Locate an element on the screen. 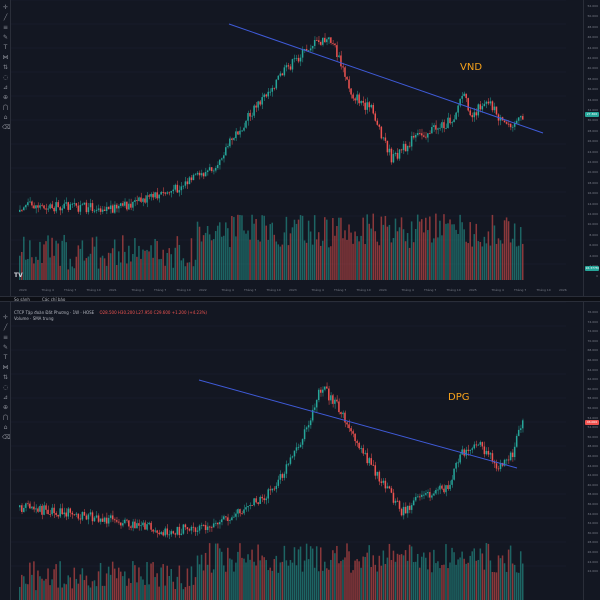  indicators-button: Các chỉ báo is located at coordinates (54, 299).